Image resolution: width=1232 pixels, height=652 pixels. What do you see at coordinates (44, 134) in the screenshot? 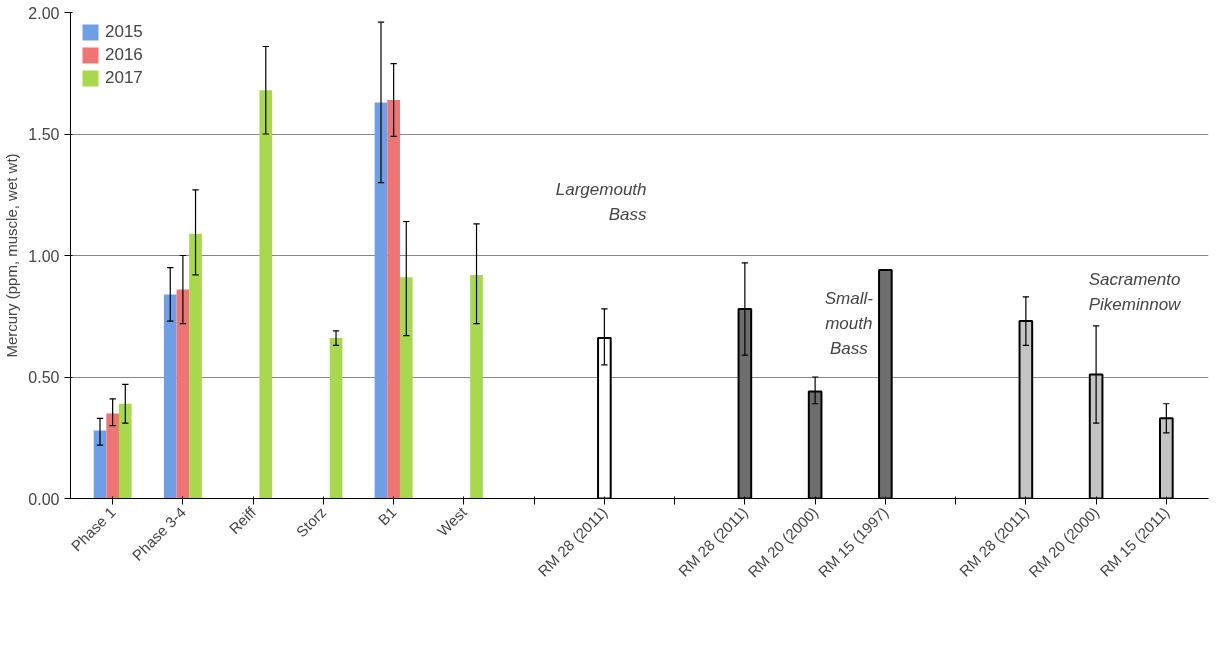
I see `y-tick-label: 1.50` at bounding box center [44, 134].